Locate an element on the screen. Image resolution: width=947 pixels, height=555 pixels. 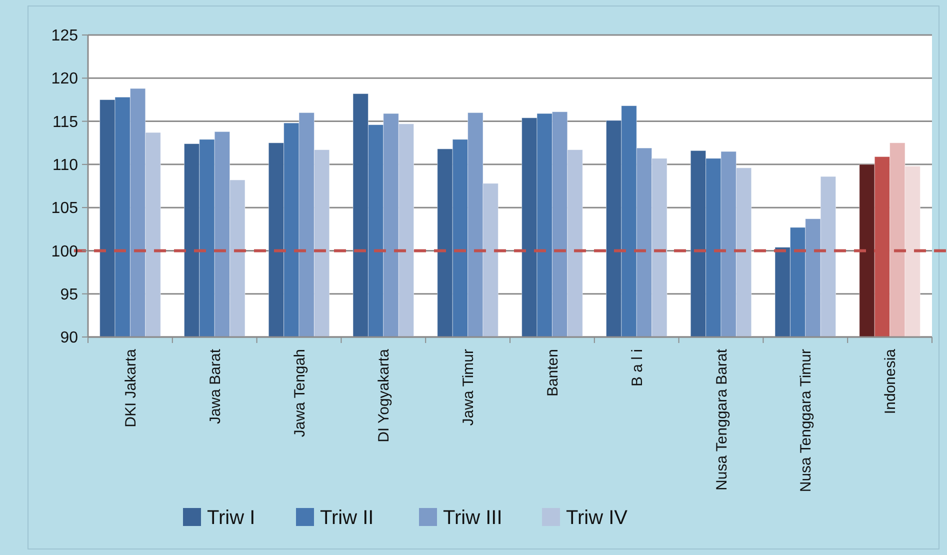
legend-label: Triw II is located at coordinates (347, 518).